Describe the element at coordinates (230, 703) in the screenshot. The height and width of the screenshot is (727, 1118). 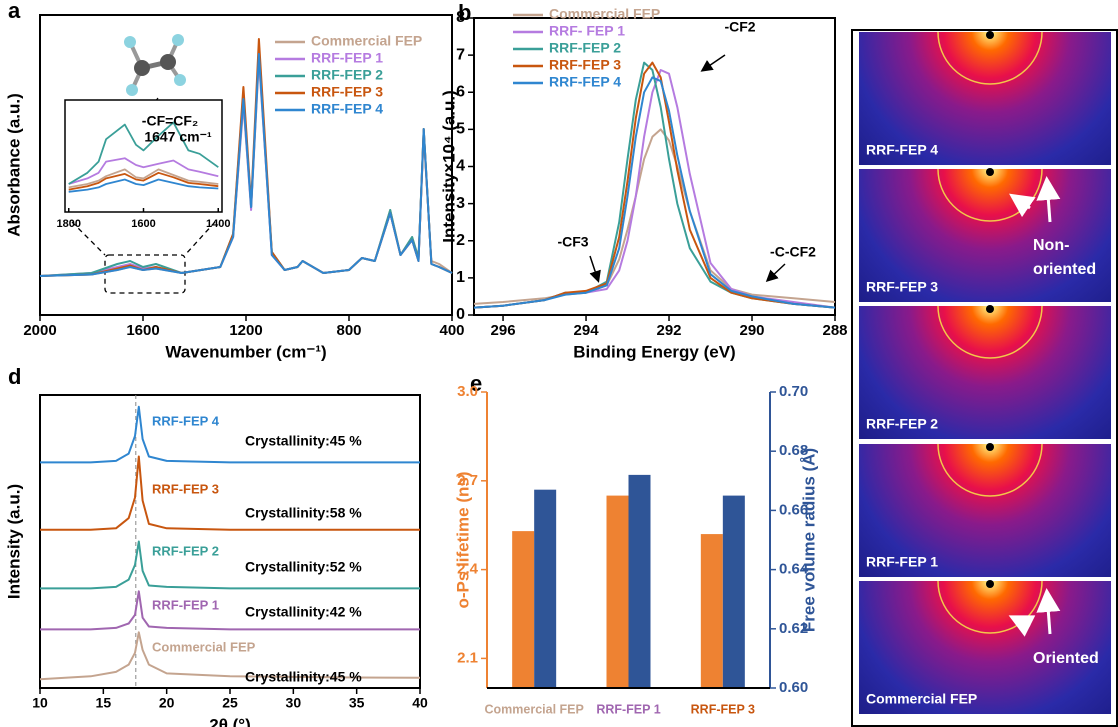
I see `x-tick-label: 25` at that location.